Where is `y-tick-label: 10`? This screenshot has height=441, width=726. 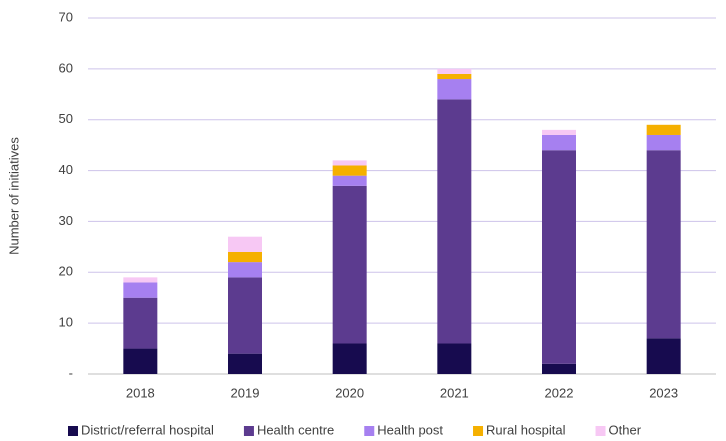 y-tick-label: 10 is located at coordinates (66, 322).